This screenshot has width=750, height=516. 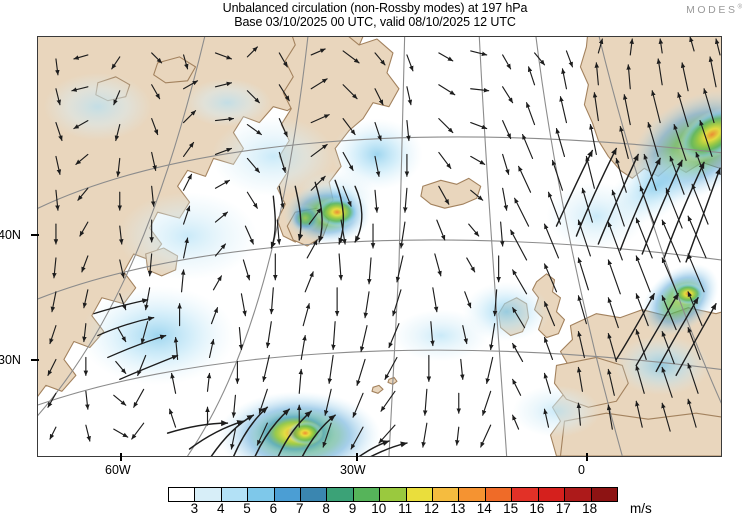 I want to click on colorbar-gradient, so click(x=393, y=494).